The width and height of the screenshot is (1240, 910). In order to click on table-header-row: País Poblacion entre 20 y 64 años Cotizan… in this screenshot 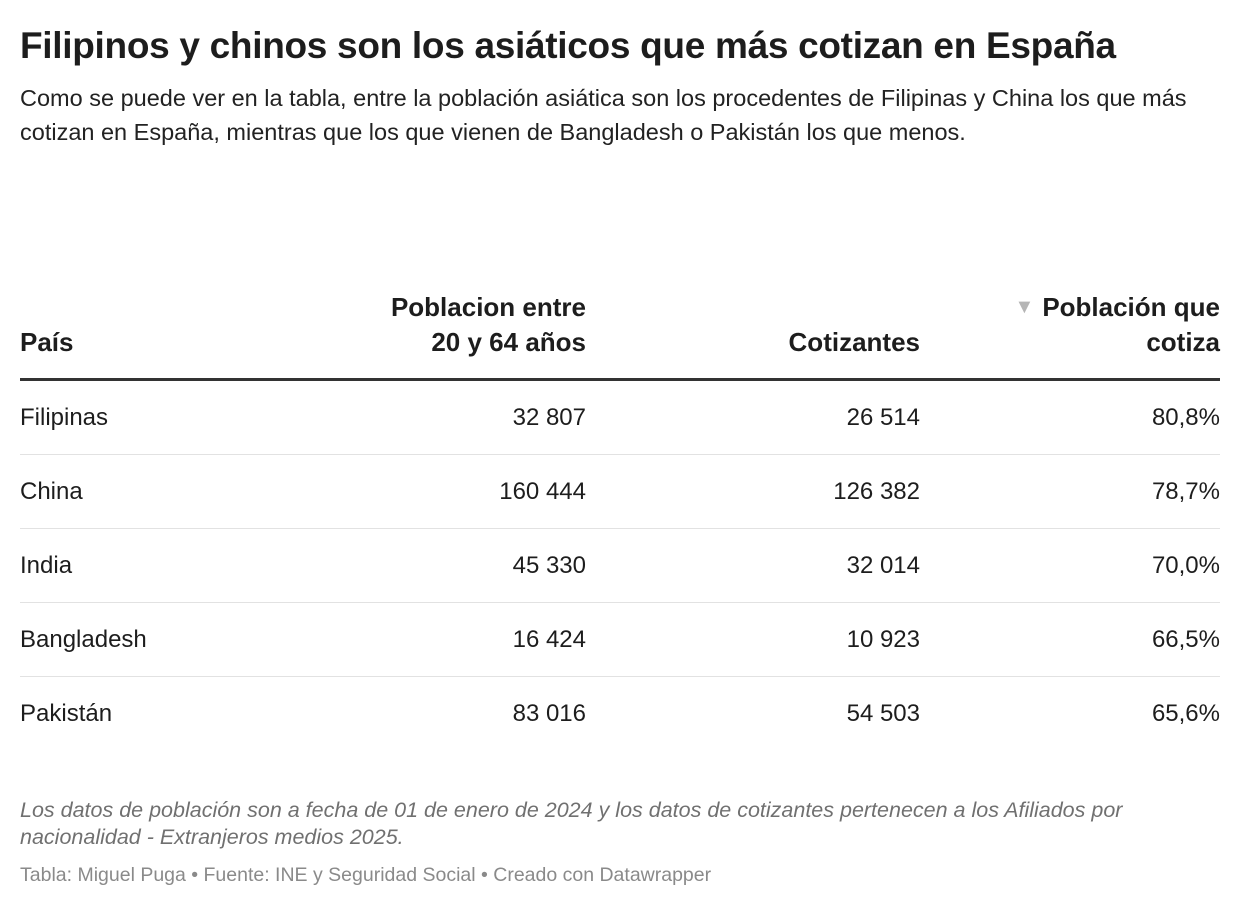, I will do `click(620, 335)`.